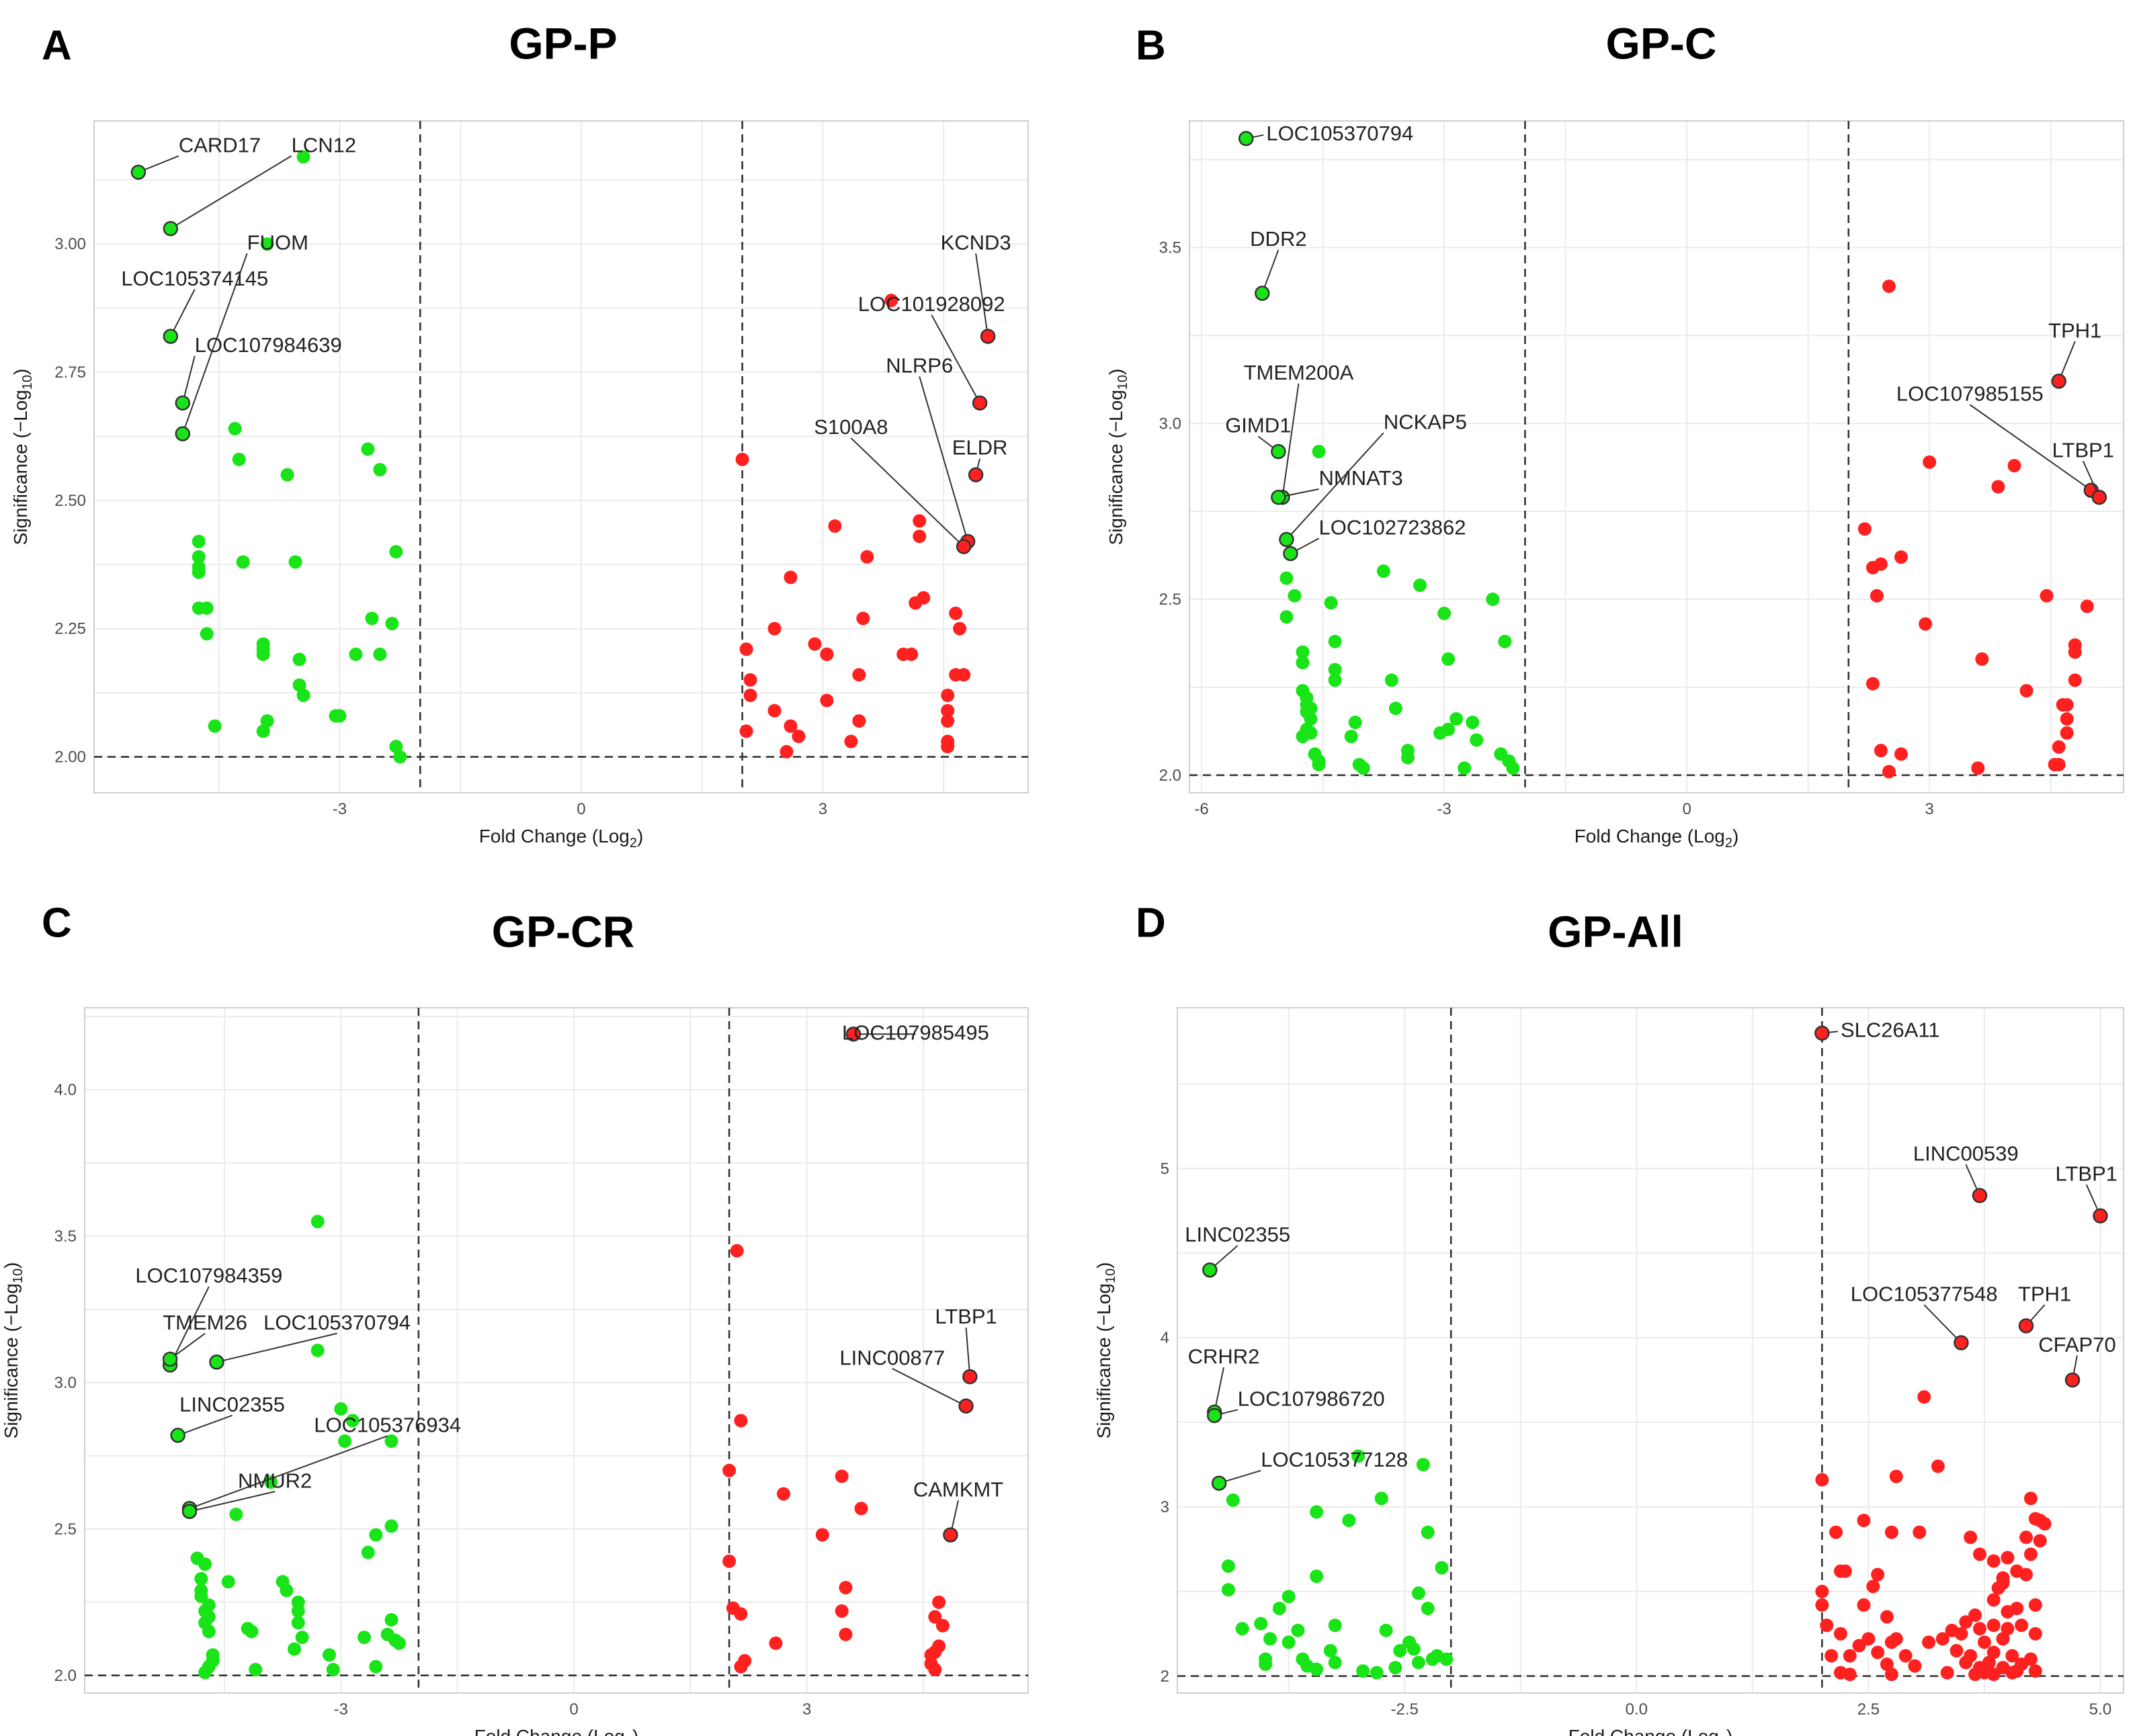 The image size is (2141, 1736). I want to click on gene-label-eldr: ELDR, so click(980, 448).